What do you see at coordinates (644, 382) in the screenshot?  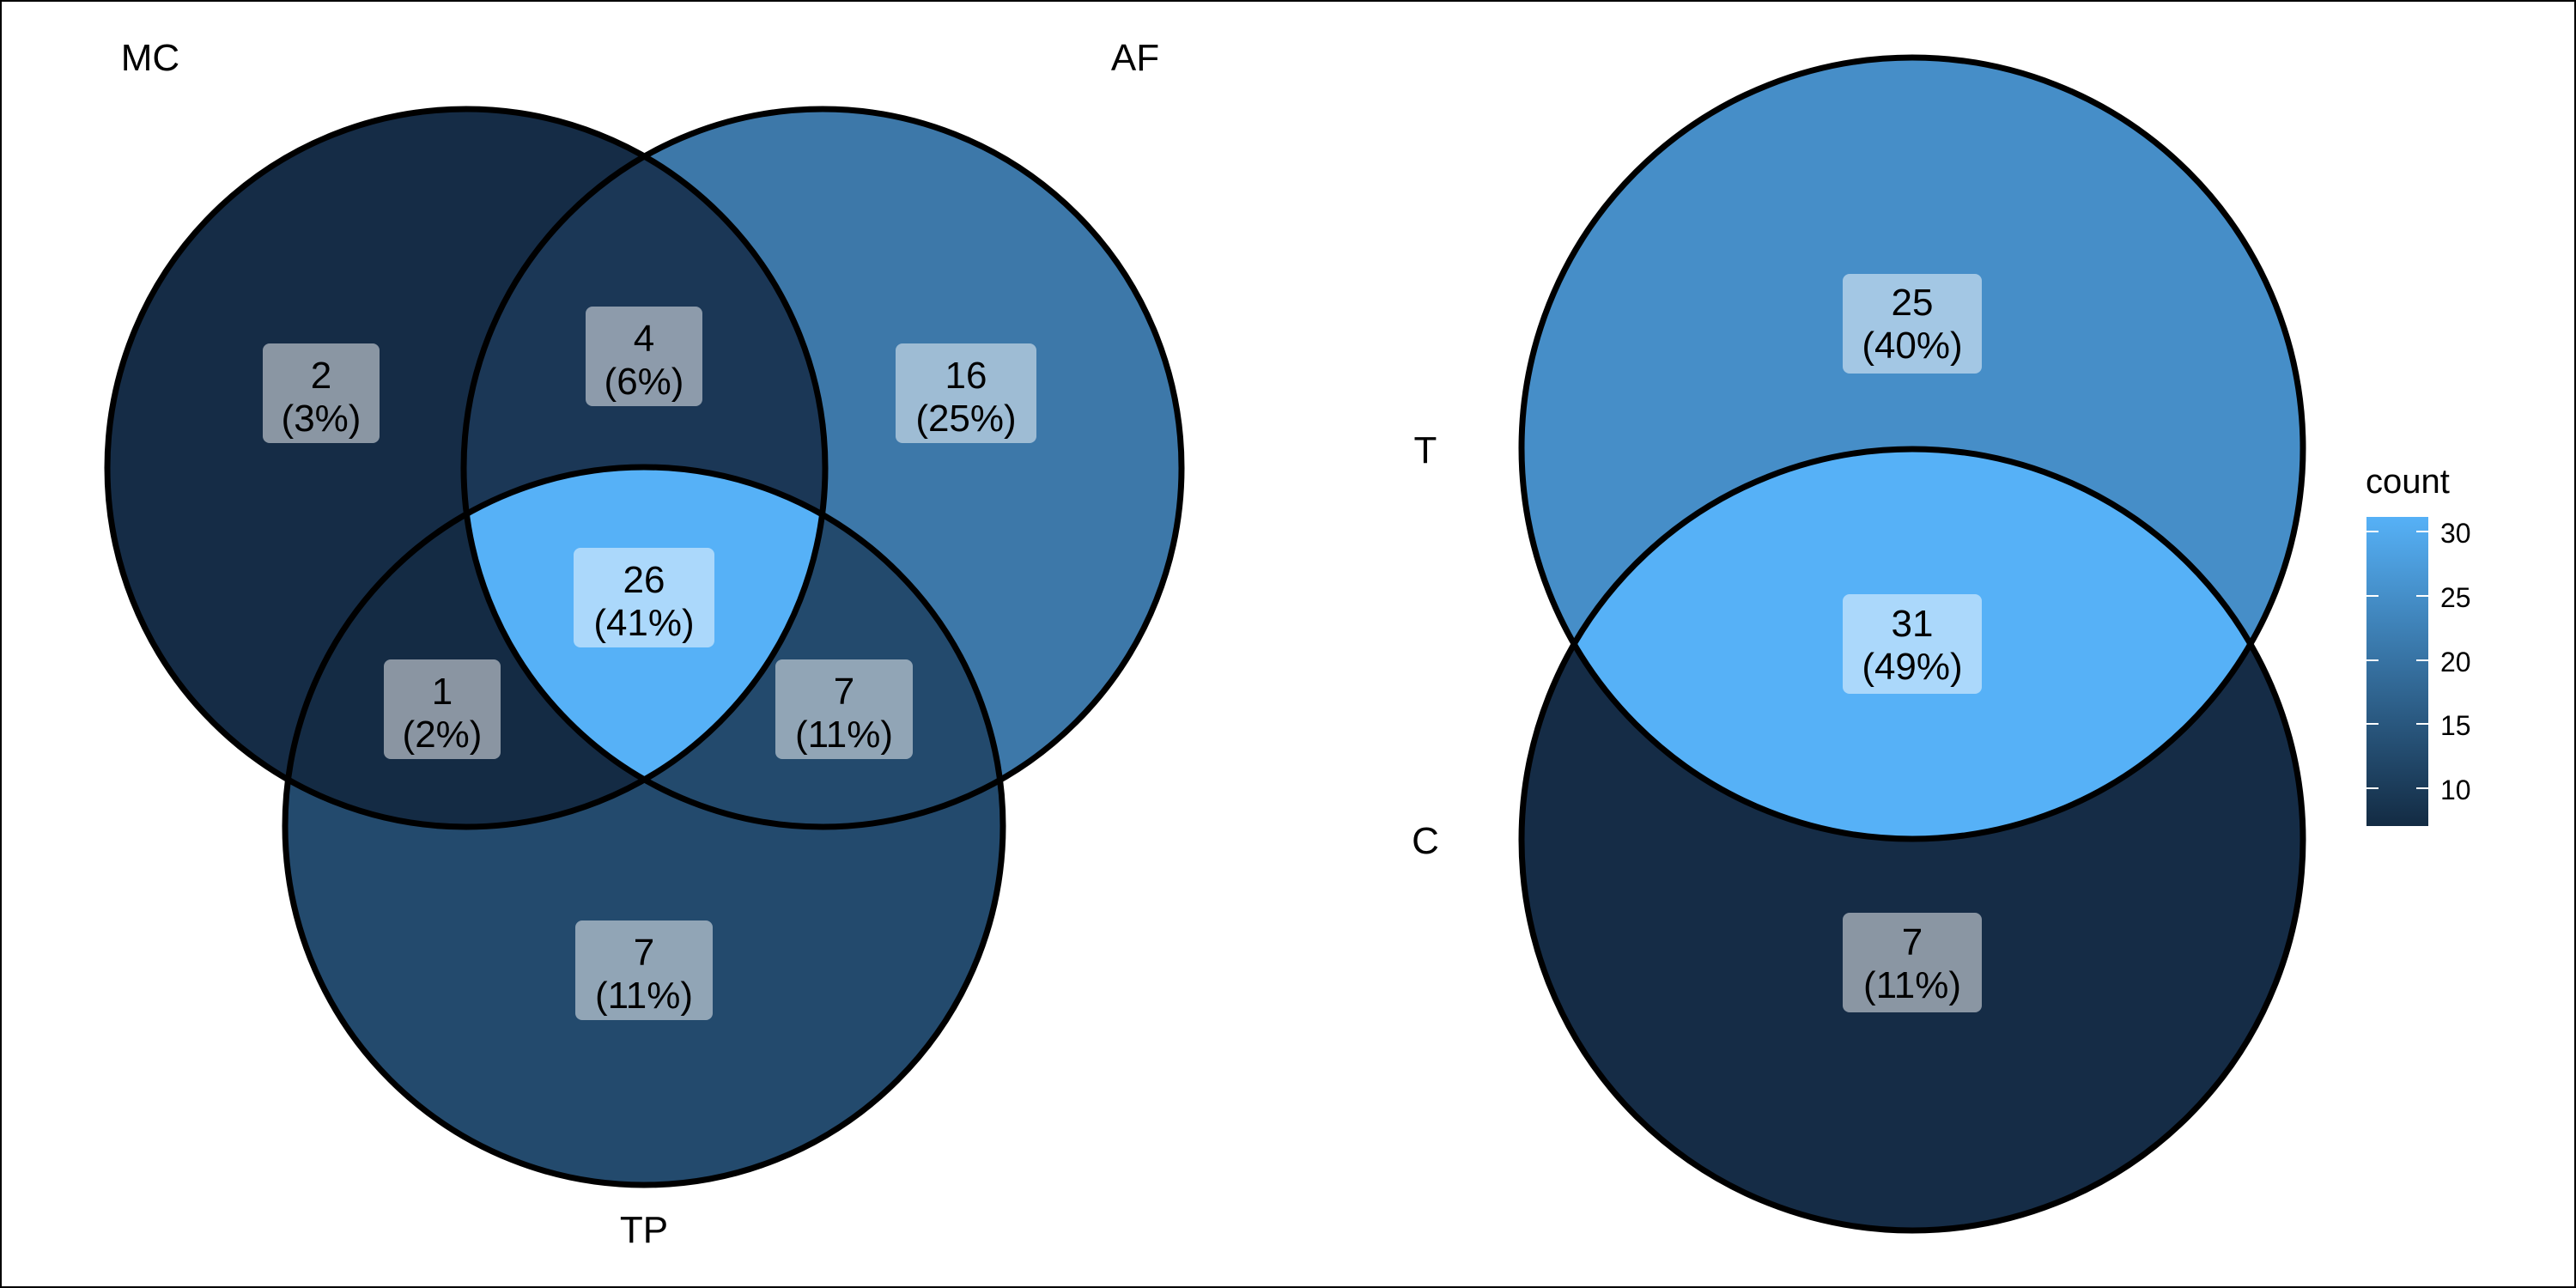 I see `region-percent: (6%)` at bounding box center [644, 382].